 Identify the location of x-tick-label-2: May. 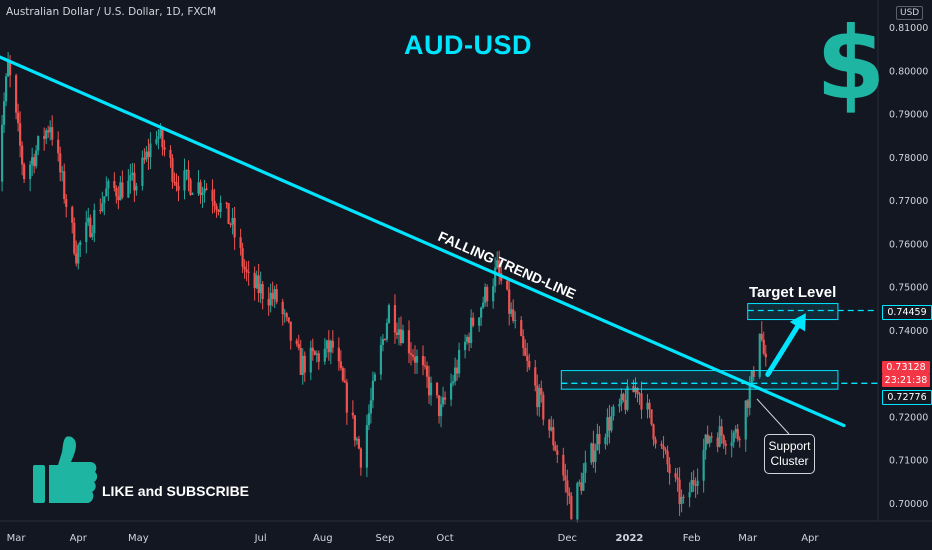
(138, 538).